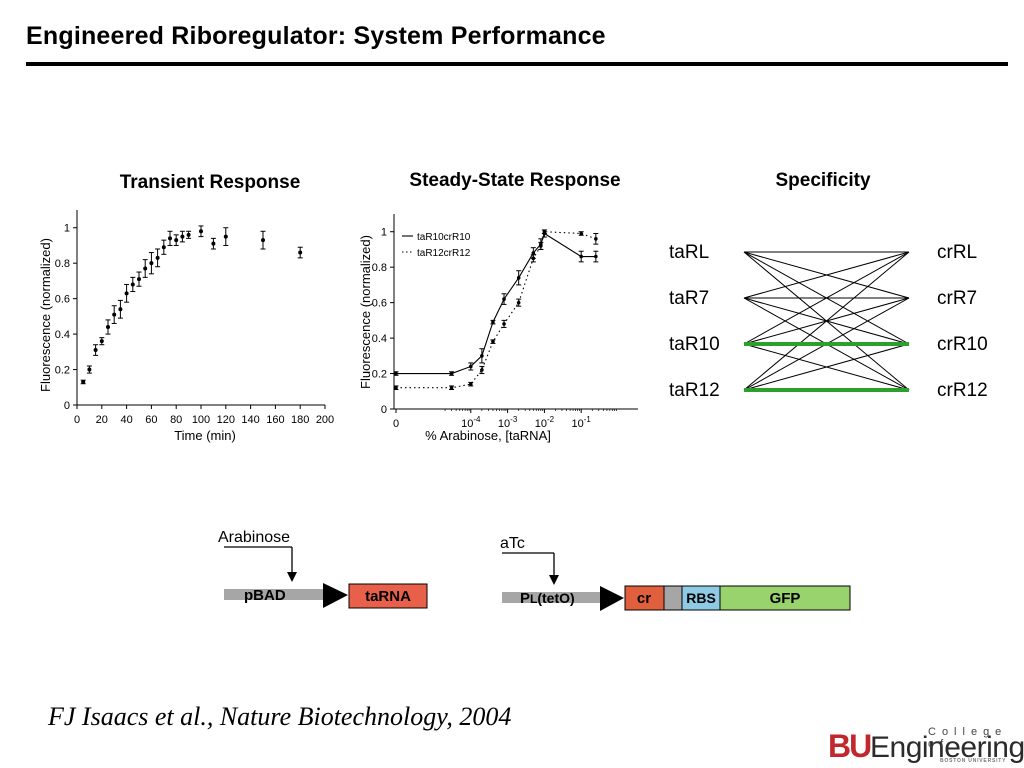 The image size is (1024, 768). I want to click on logo-university: BOSTON UNIVERSITY, so click(973, 761).